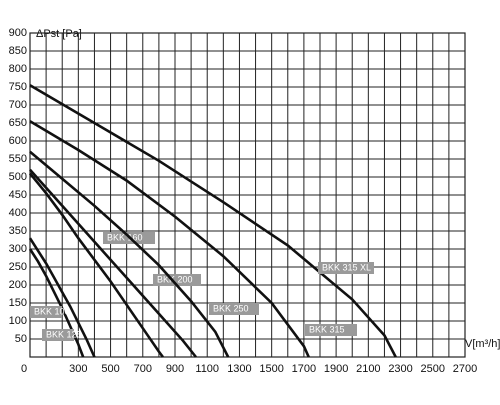 The width and height of the screenshot is (500, 405). I want to click on y-tick-label: 750, so click(18, 87).